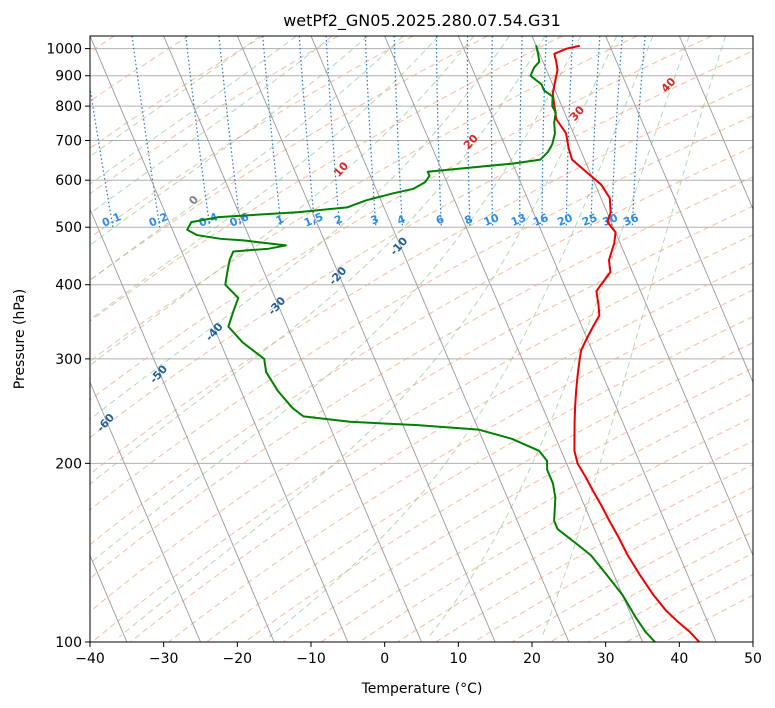 The height and width of the screenshot is (708, 775). What do you see at coordinates (375, 220) in the screenshot?
I see `mixing-ratio-label: 3` at bounding box center [375, 220].